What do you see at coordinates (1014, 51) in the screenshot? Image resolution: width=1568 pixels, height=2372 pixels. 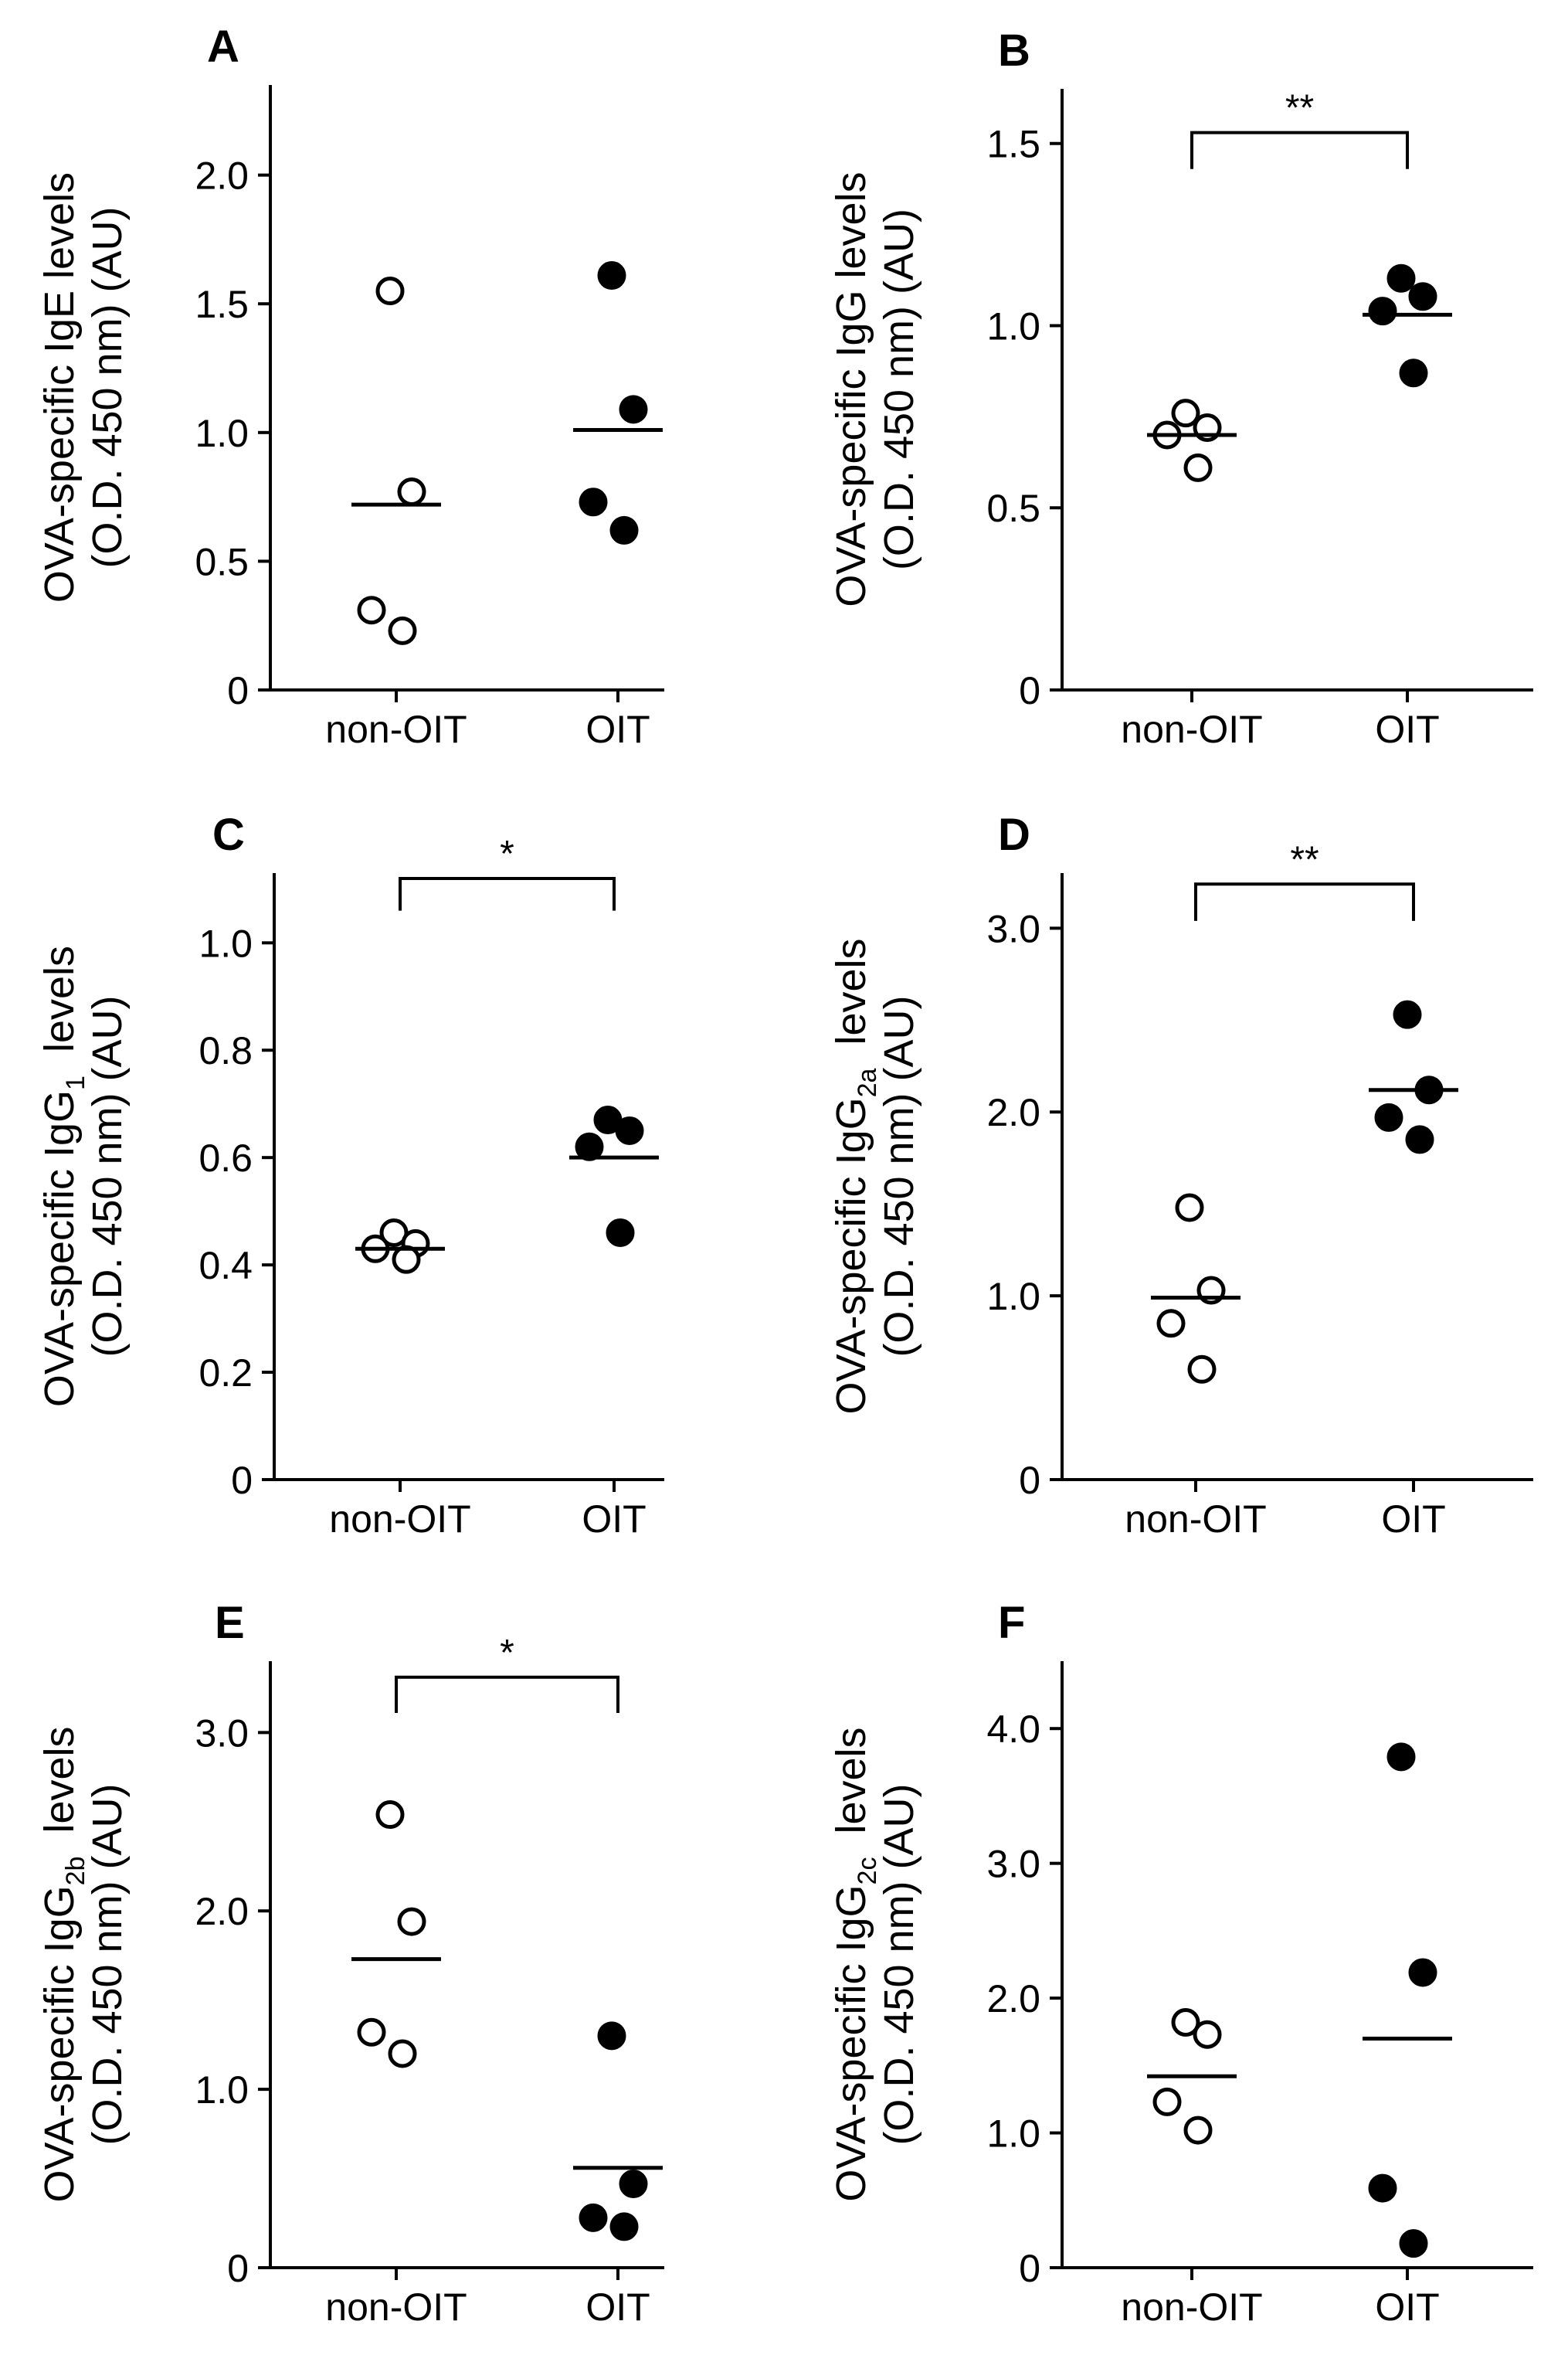 I see `panel-letter: B` at bounding box center [1014, 51].